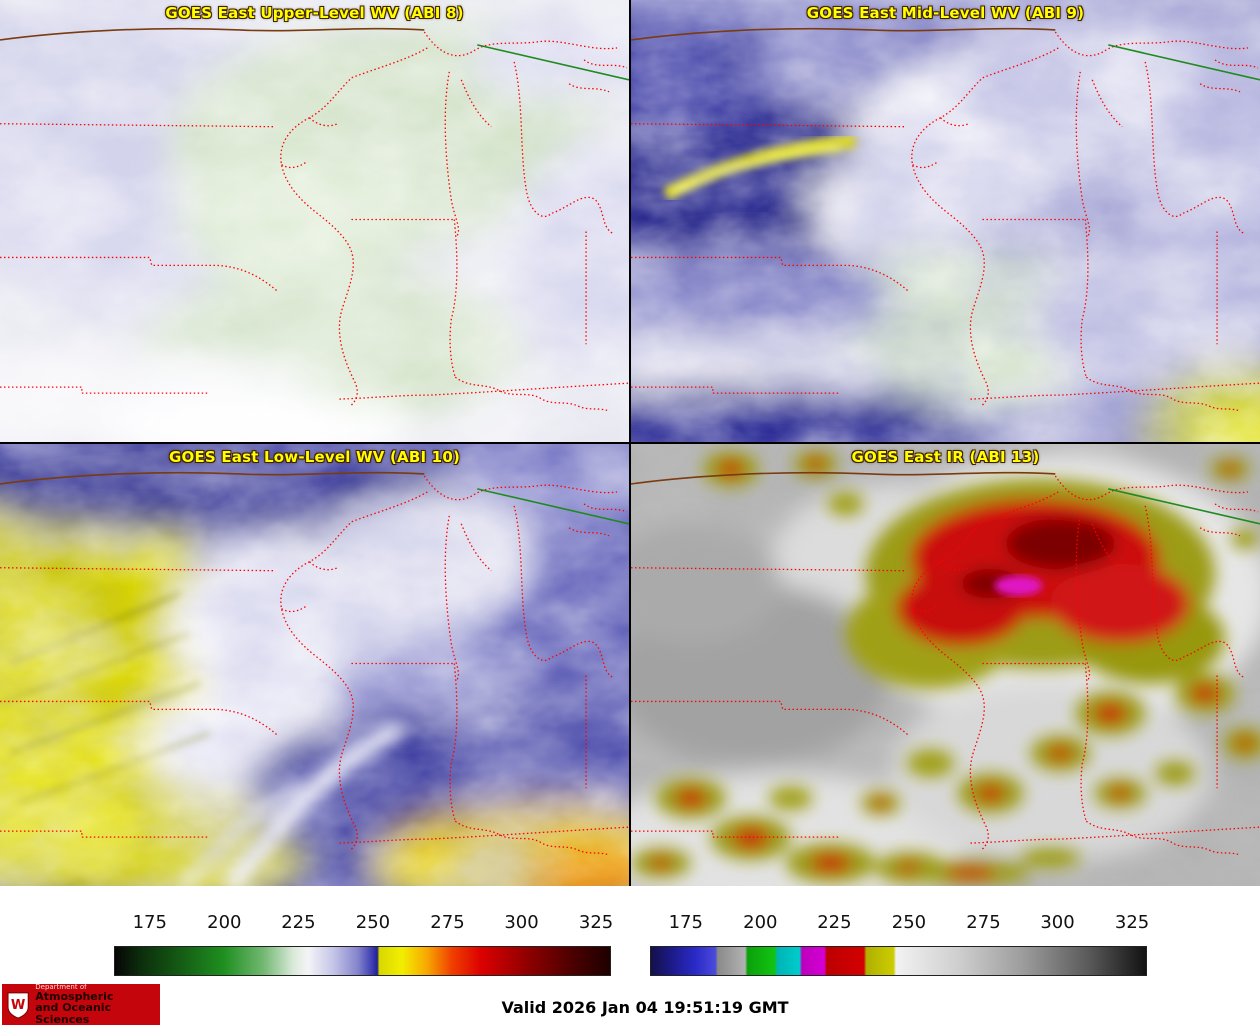 The width and height of the screenshot is (1260, 1027). I want to click on wv-colorbar-group: 175 200 225 250 275 300 325, so click(364, 944).